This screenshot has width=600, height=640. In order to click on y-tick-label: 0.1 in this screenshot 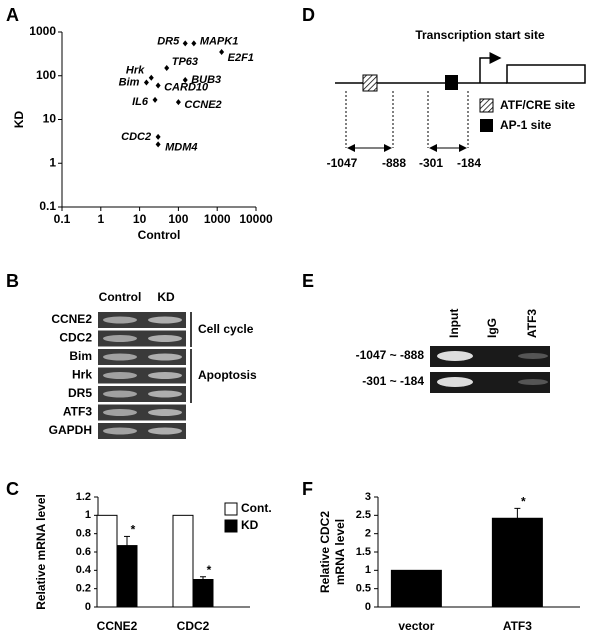, I will do `click(47, 206)`.